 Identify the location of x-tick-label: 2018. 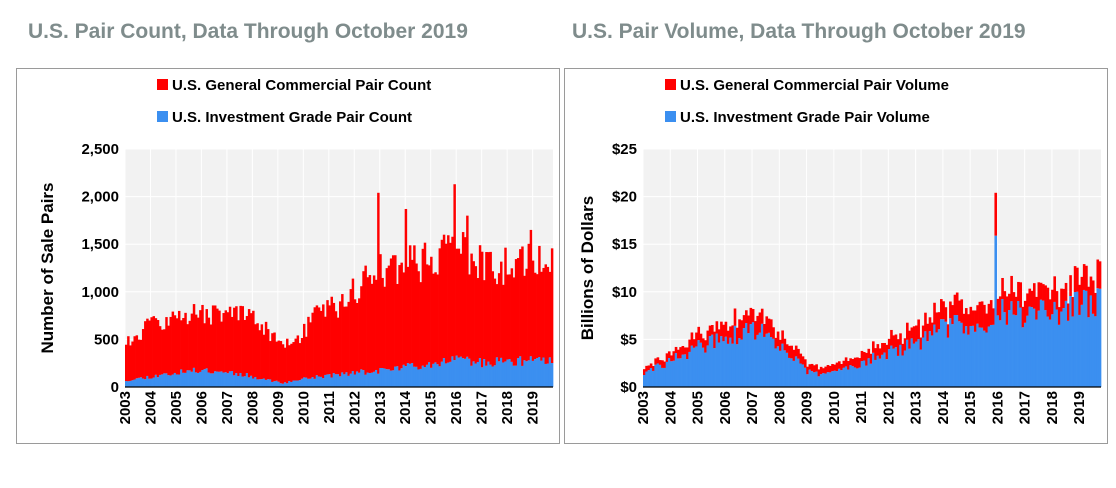
(507, 407).